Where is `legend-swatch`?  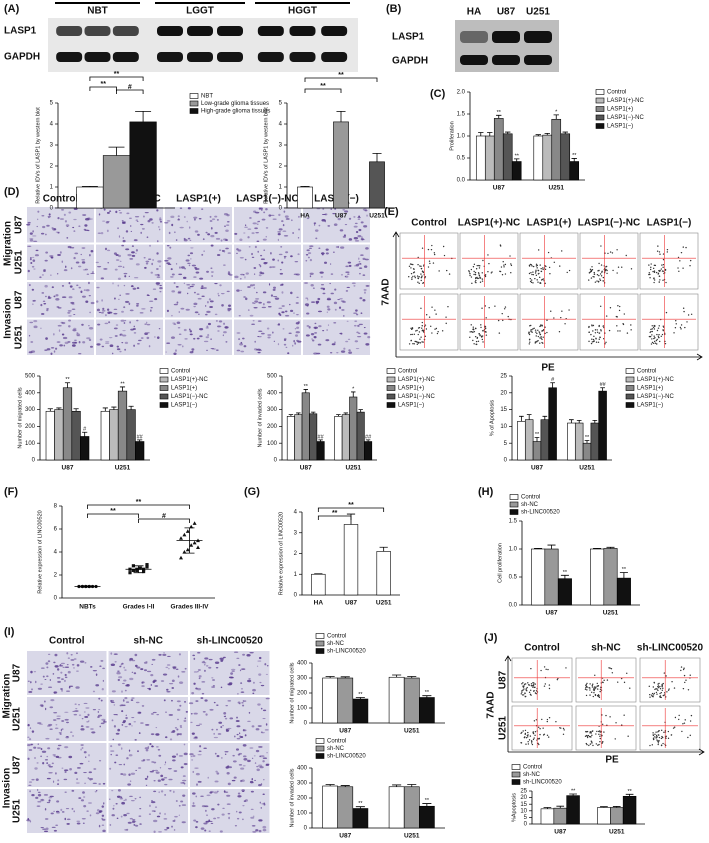
legend-swatch is located at coordinates (514, 497).